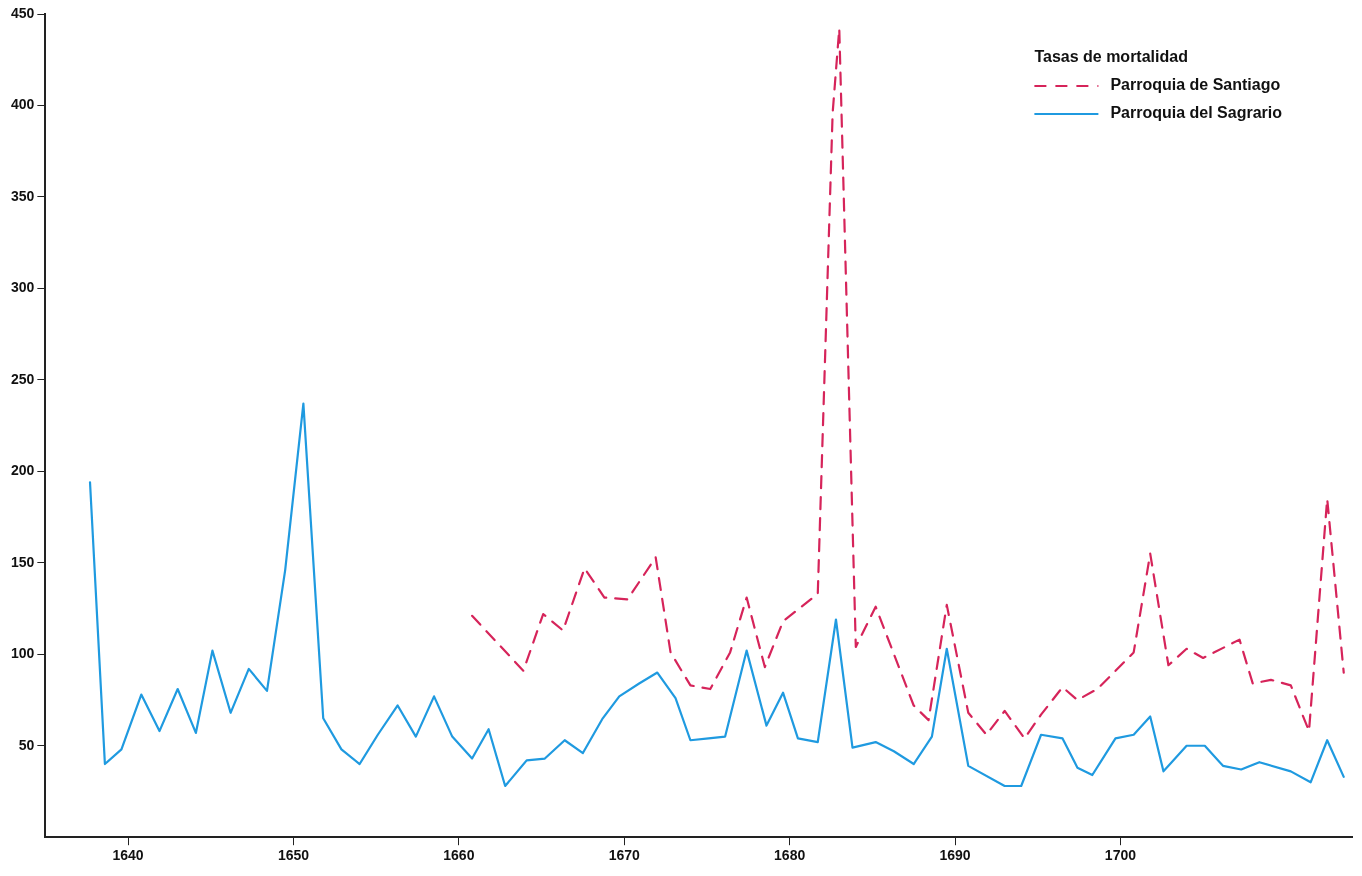 This screenshot has width=1362, height=876. What do you see at coordinates (790, 855) in the screenshot?
I see `x-tick-label: 1680` at bounding box center [790, 855].